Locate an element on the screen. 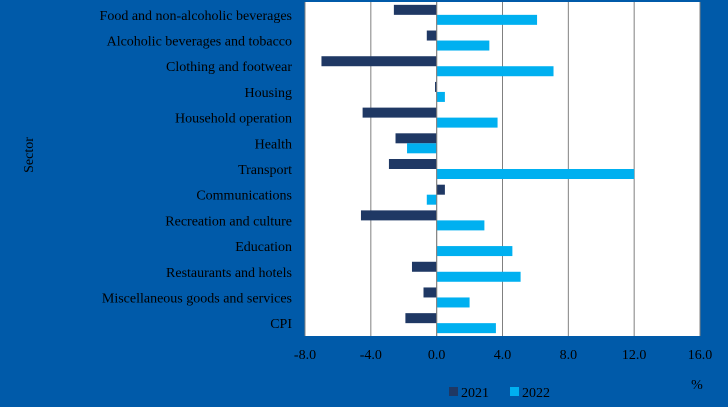 This screenshot has width=728, height=407. x-tick-label: -8.0 is located at coordinates (305, 355).